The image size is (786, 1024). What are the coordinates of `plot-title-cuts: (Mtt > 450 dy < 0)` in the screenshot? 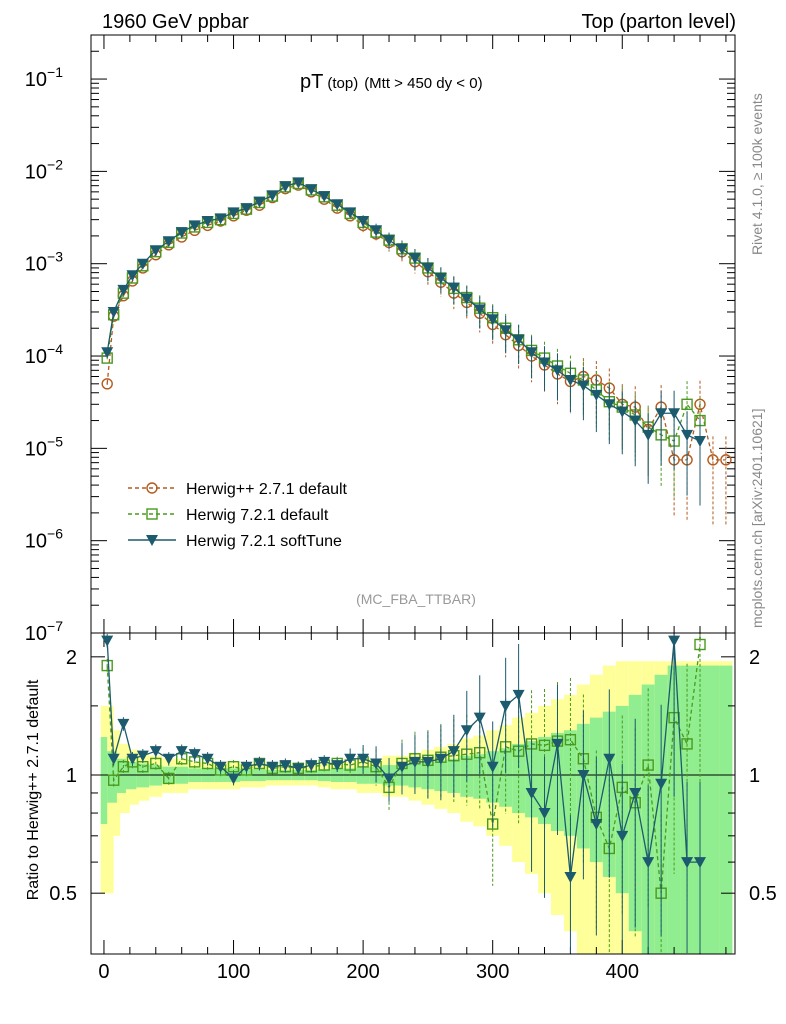 It's located at (423, 83).